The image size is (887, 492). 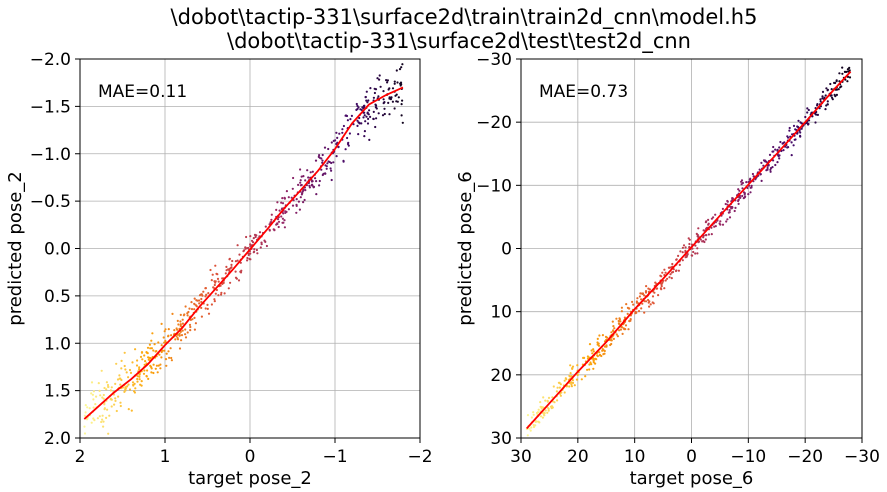 What do you see at coordinates (50, 202) in the screenshot?
I see `y-tick-label: −0.5` at bounding box center [50, 202].